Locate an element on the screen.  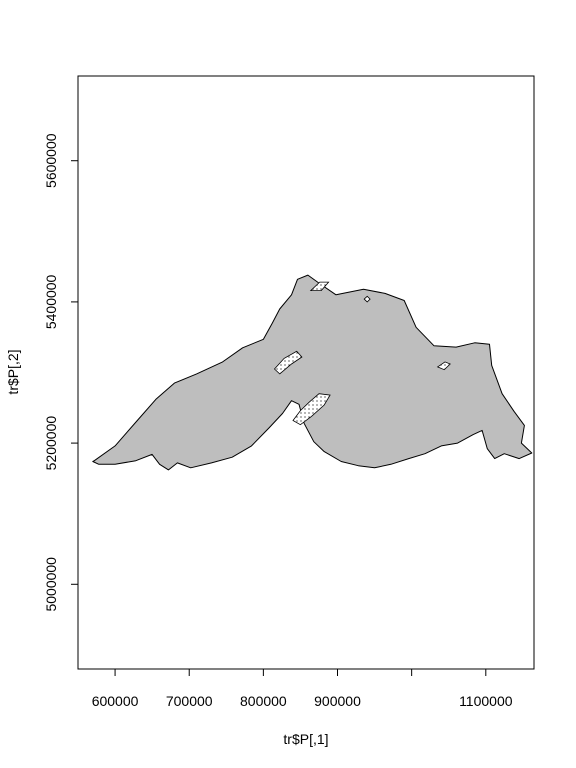
y-axis-title: tr$P[,2] is located at coordinates (13, 371).